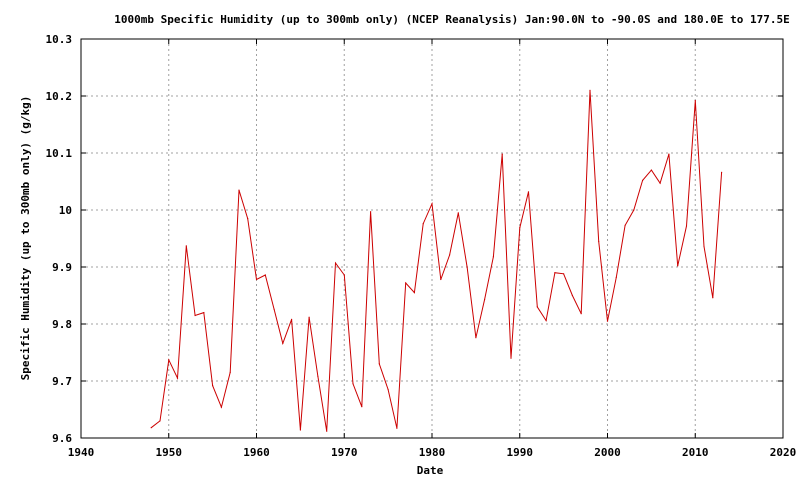 This screenshot has width=800, height=480. Describe the element at coordinates (432, 452) in the screenshot. I see `x-tick-label: 1980` at that location.